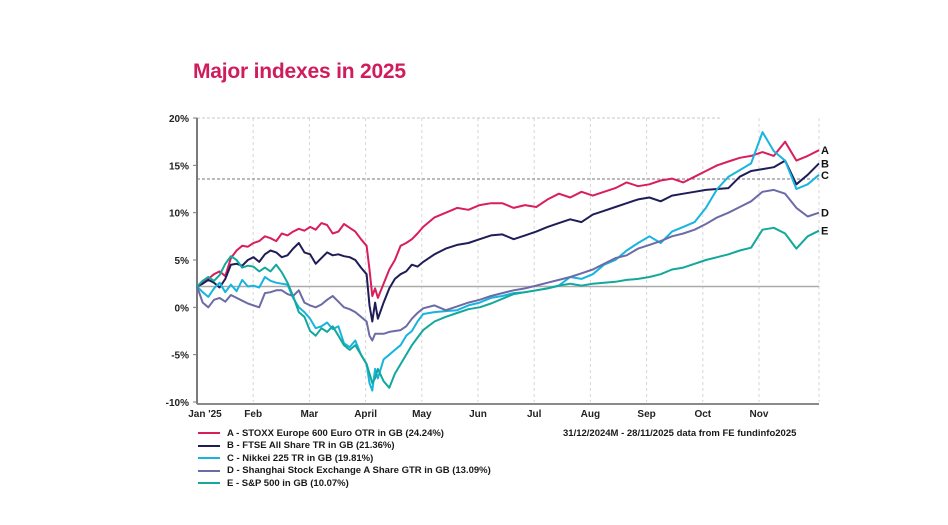 This screenshot has height=525, width=948. What do you see at coordinates (180, 356) in the screenshot?
I see `y-tick-label: -5%` at bounding box center [180, 356].